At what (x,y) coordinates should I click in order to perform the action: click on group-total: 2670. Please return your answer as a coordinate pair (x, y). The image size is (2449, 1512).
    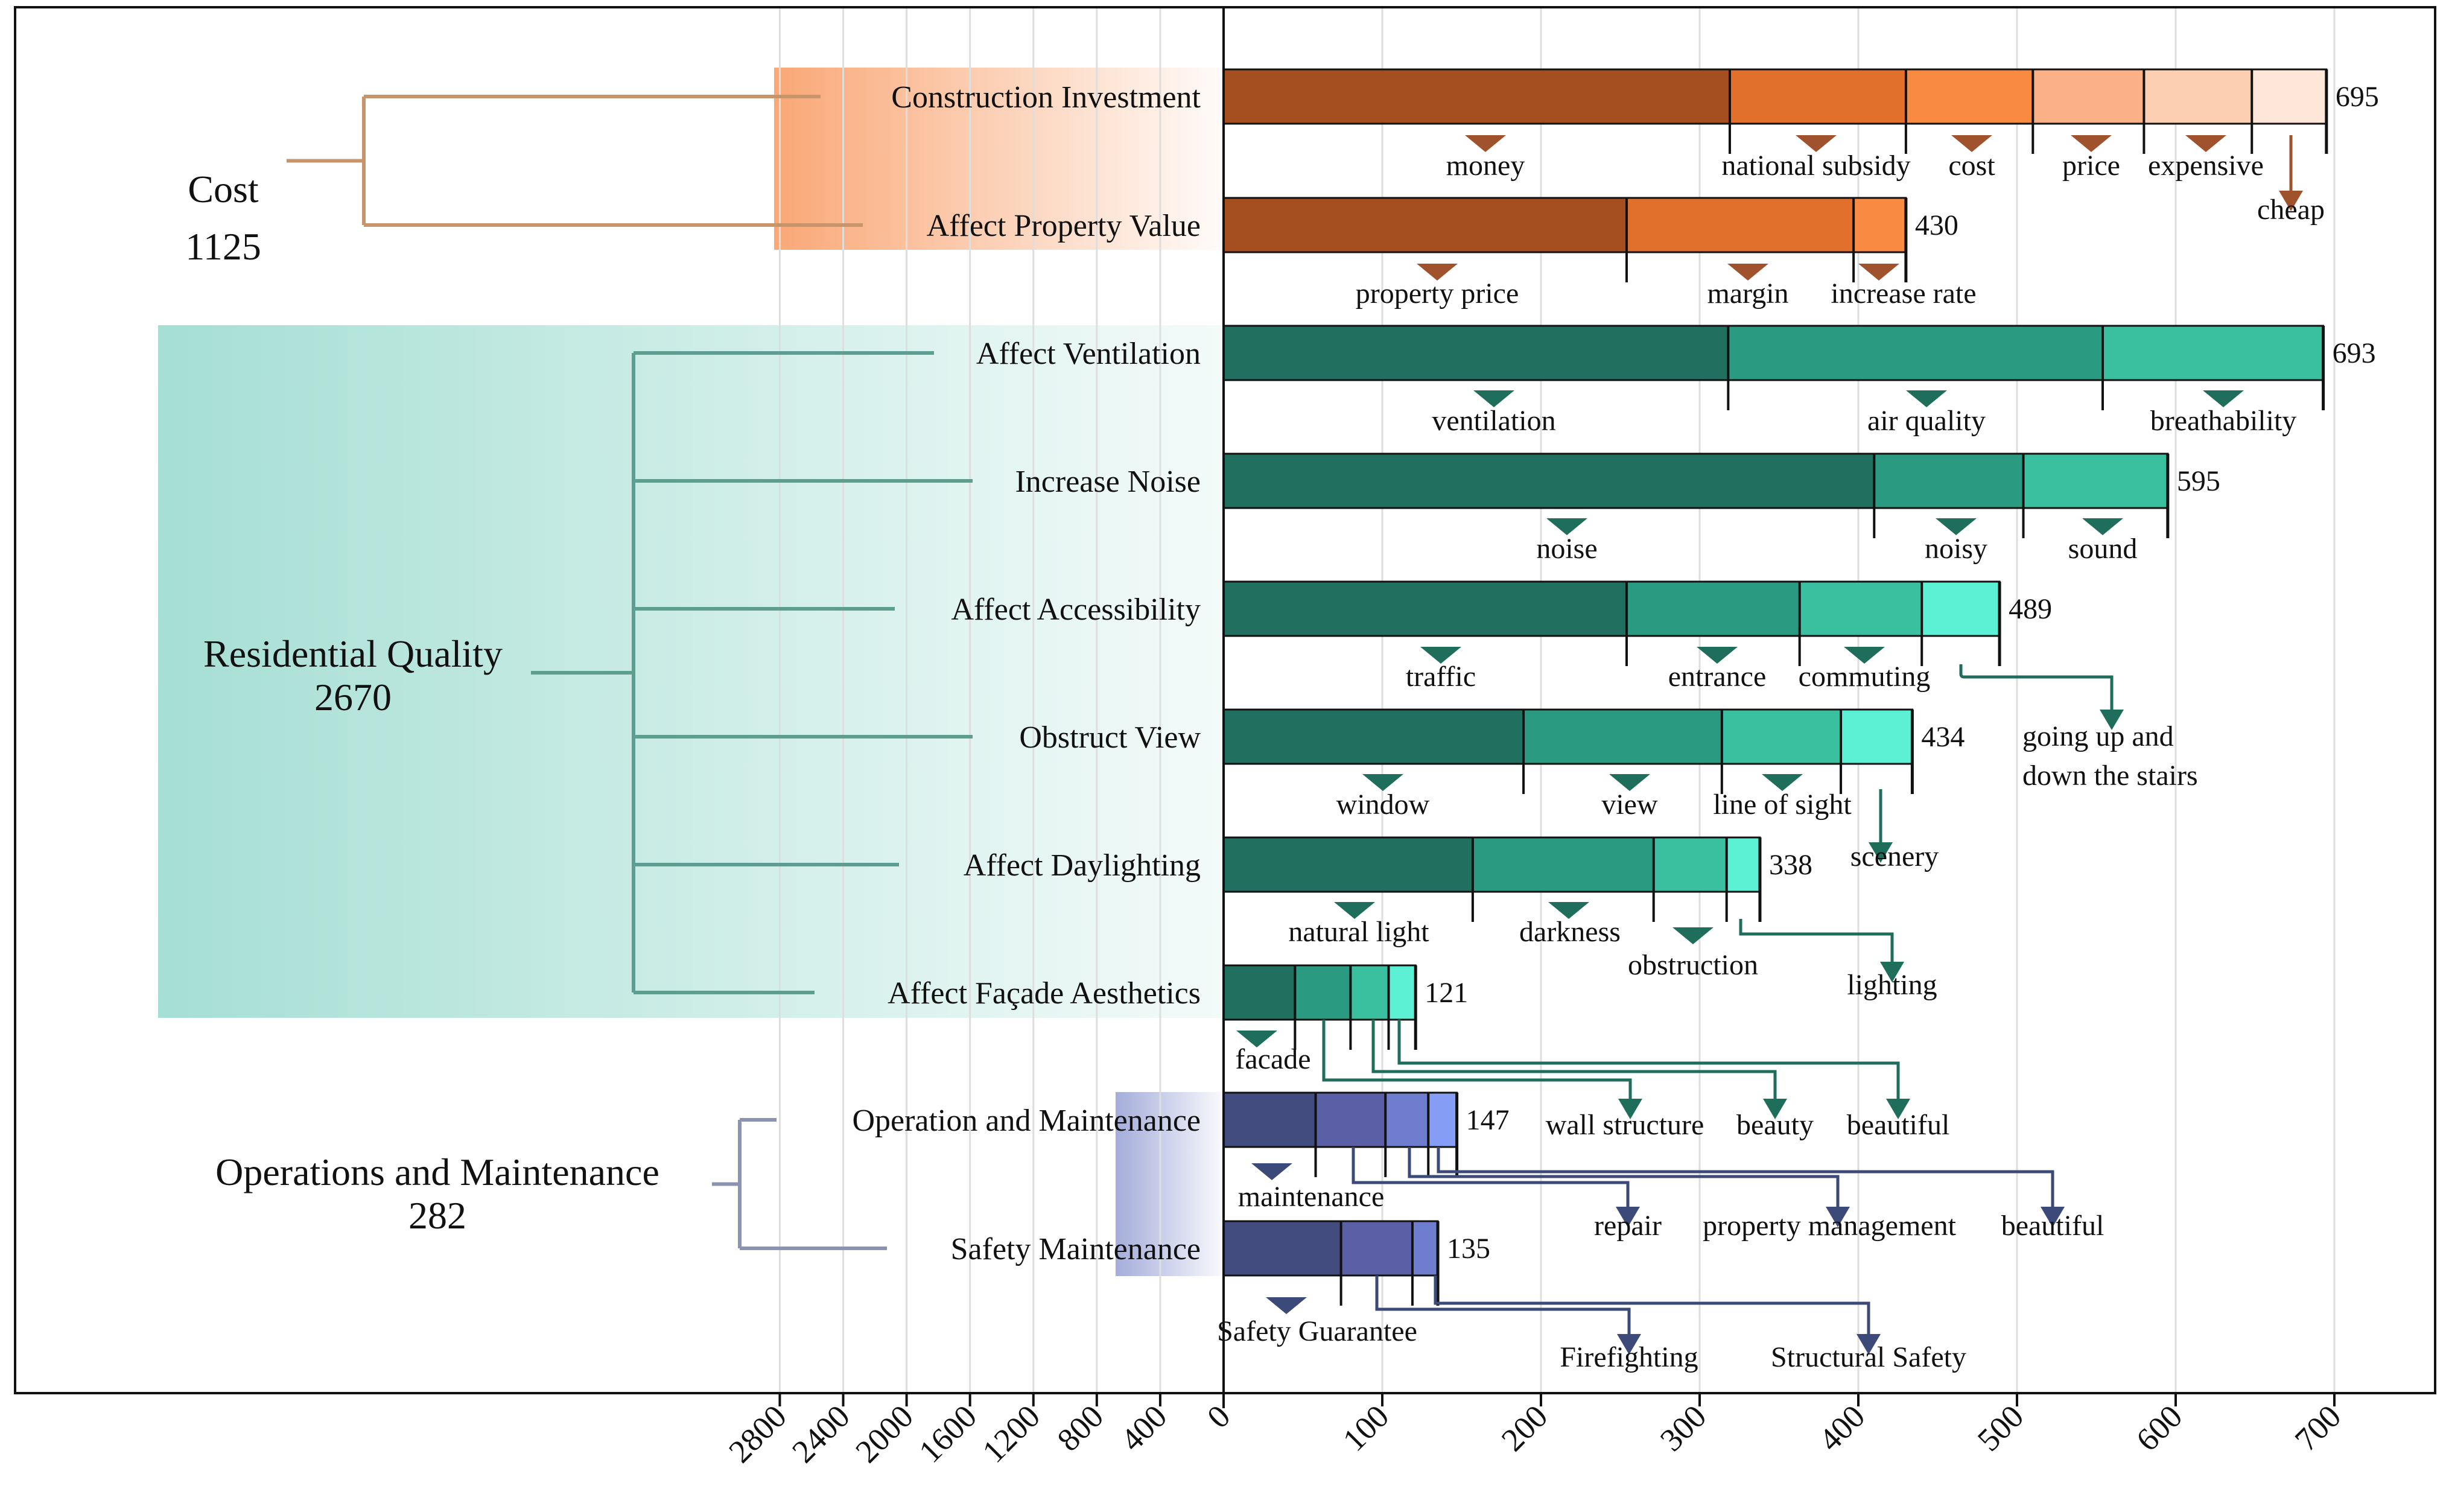
    Looking at the image, I should click on (353, 698).